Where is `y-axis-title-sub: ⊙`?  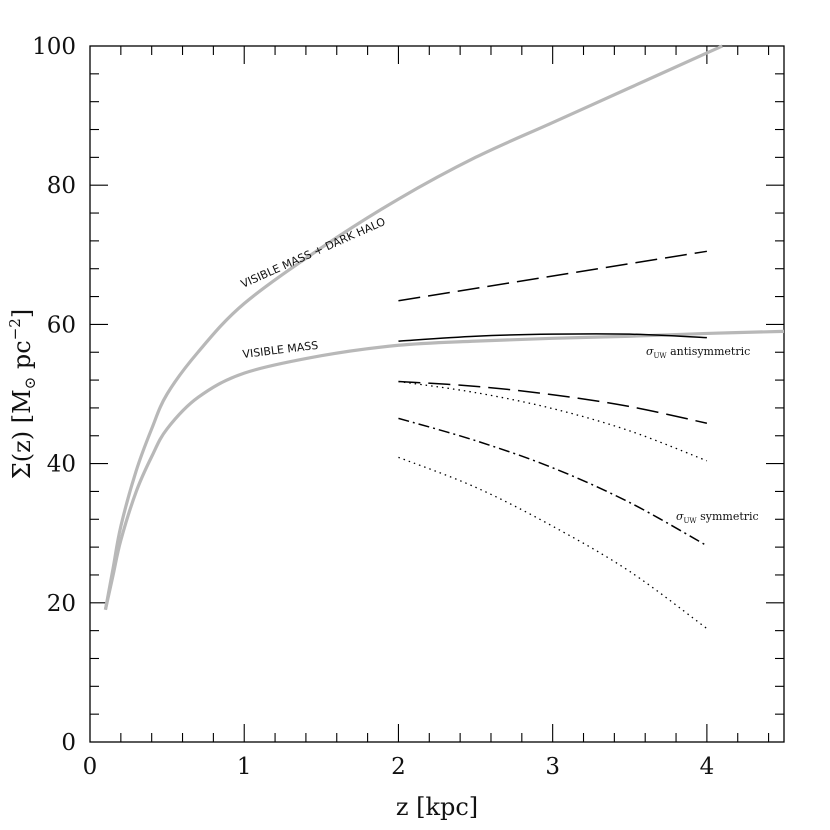 y-axis-title-sub: ⊙ is located at coordinates (30, 383).